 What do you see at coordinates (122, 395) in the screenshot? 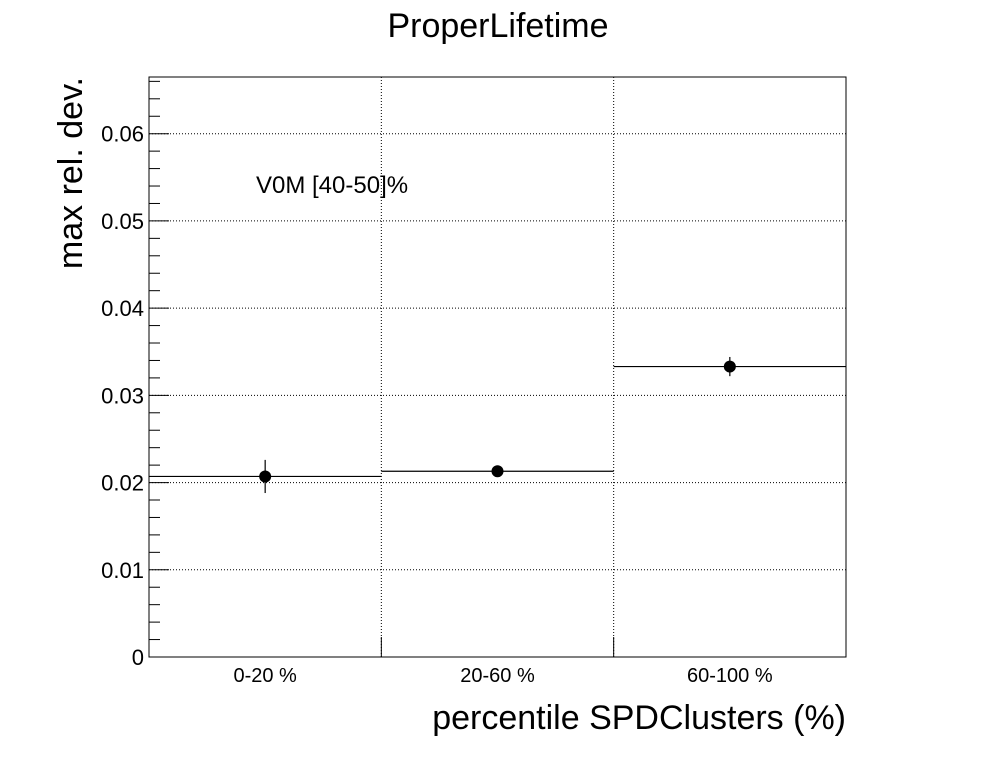
I see `y-tick-label: 0.03` at bounding box center [122, 395].